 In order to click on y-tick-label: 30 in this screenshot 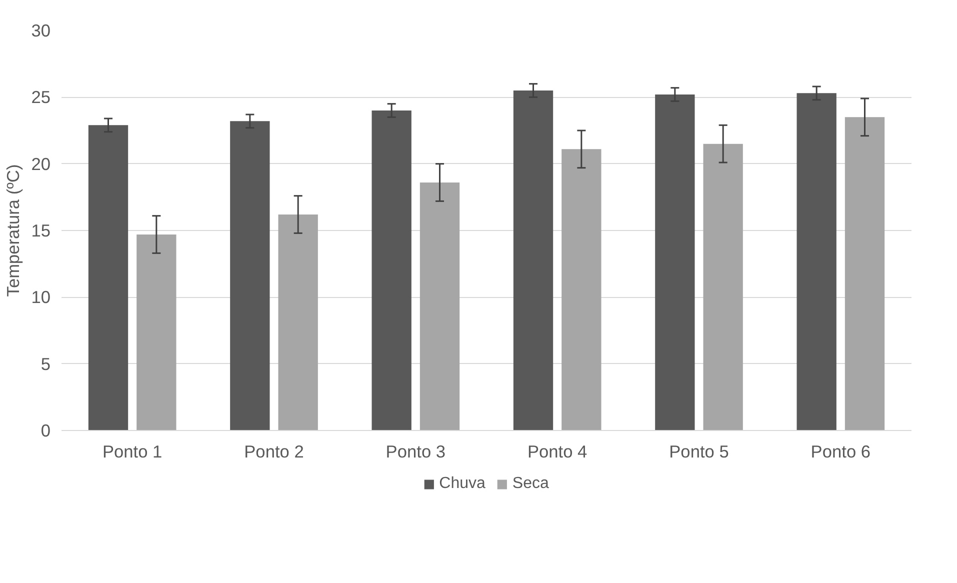, I will do `click(41, 30)`.